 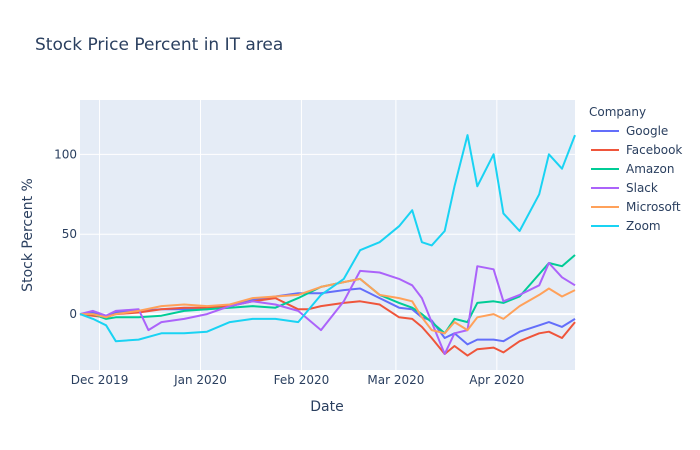 I want to click on legend-item-amazon: Amazon, so click(x=633, y=169).